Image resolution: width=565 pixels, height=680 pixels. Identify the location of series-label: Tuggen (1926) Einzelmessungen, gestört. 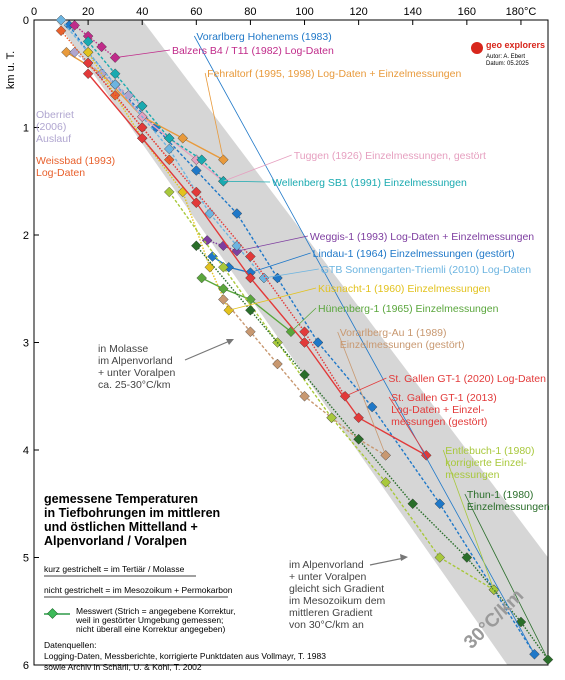
(390, 156).